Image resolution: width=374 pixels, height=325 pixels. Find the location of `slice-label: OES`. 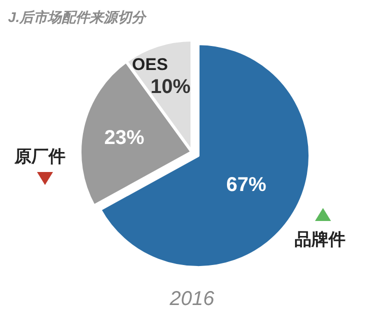

slice-label: OES is located at coordinates (150, 64).